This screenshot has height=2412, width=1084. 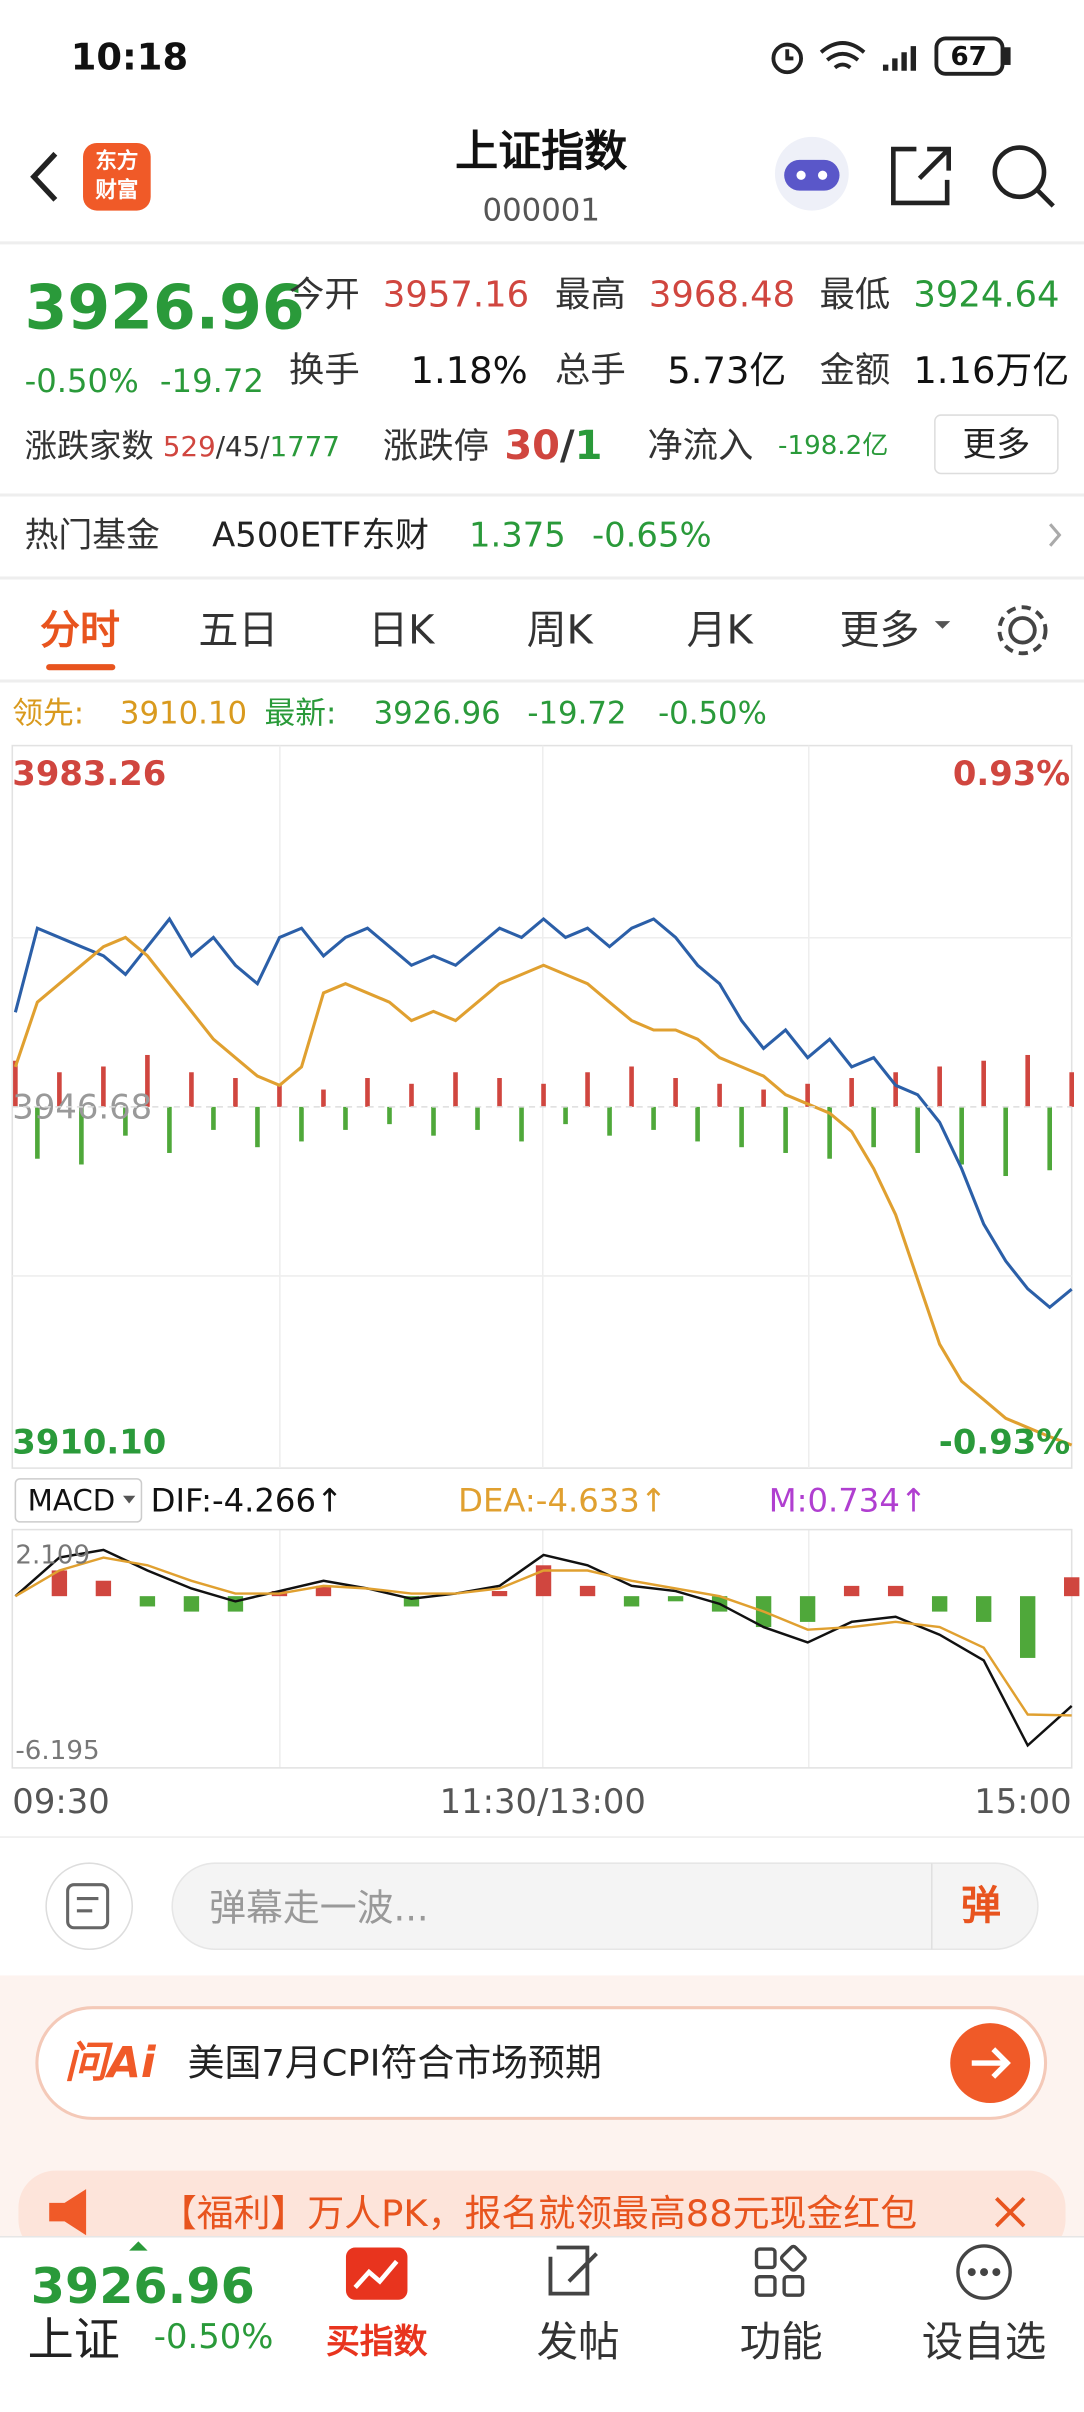 I want to click on y2-tick-label: 0.93%, so click(x=1011, y=773).